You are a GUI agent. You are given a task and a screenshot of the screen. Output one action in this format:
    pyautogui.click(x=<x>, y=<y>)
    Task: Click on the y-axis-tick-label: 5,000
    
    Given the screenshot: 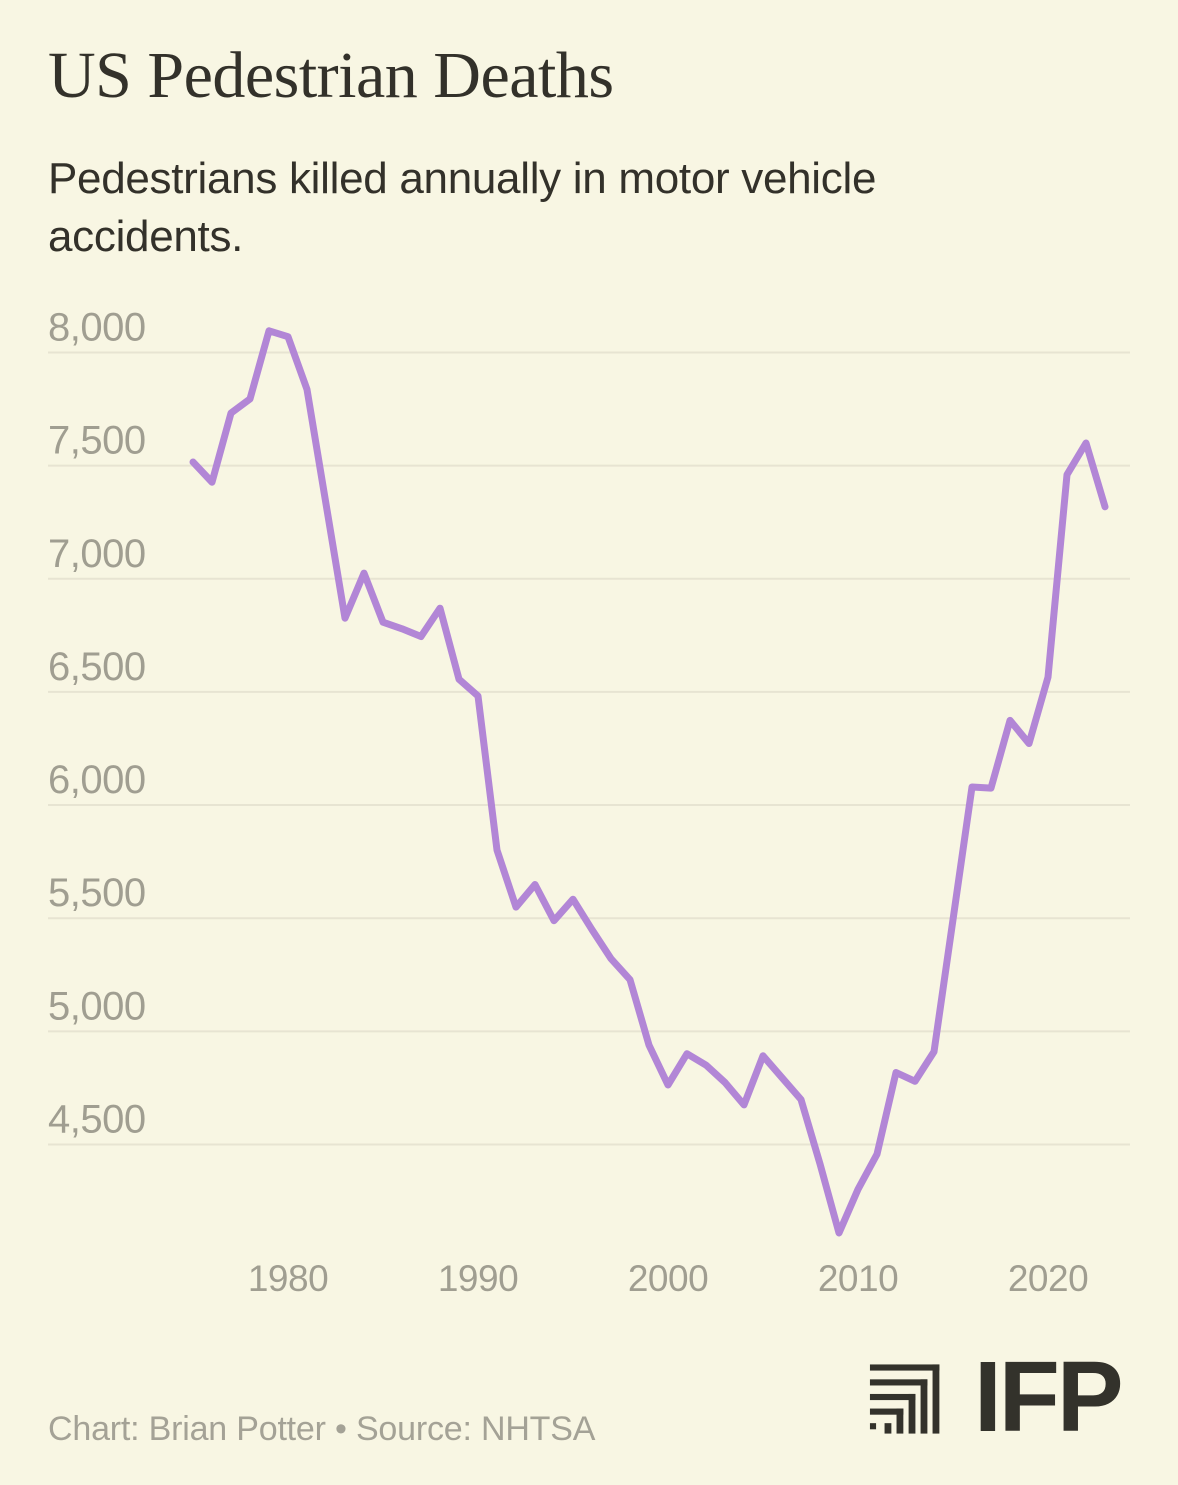 What is the action you would take?
    pyautogui.click(x=97, y=1006)
    